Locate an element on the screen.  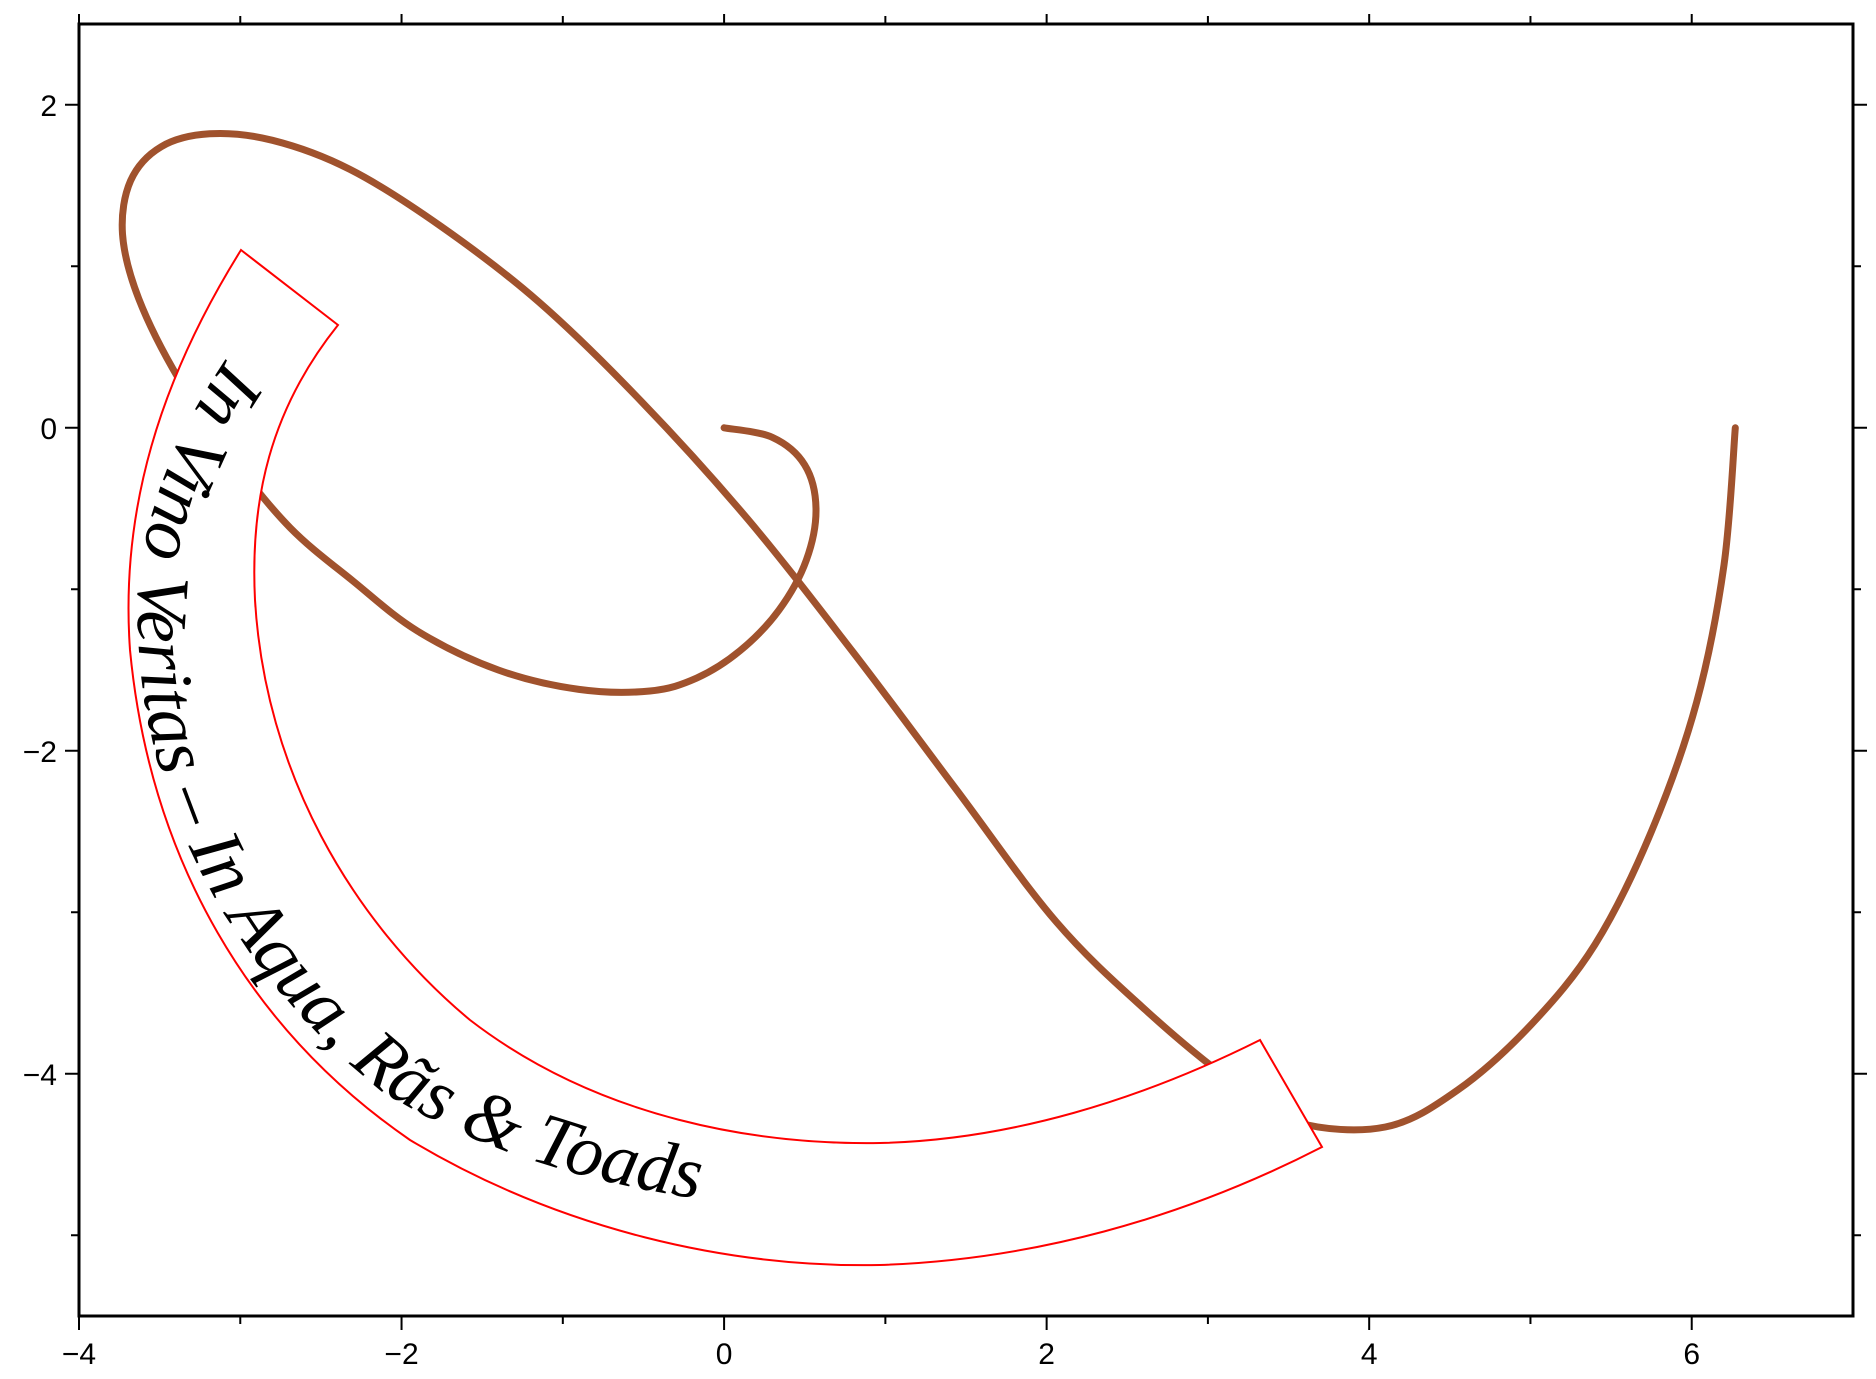
x-tick-label: 4 is located at coordinates (1369, 1354).